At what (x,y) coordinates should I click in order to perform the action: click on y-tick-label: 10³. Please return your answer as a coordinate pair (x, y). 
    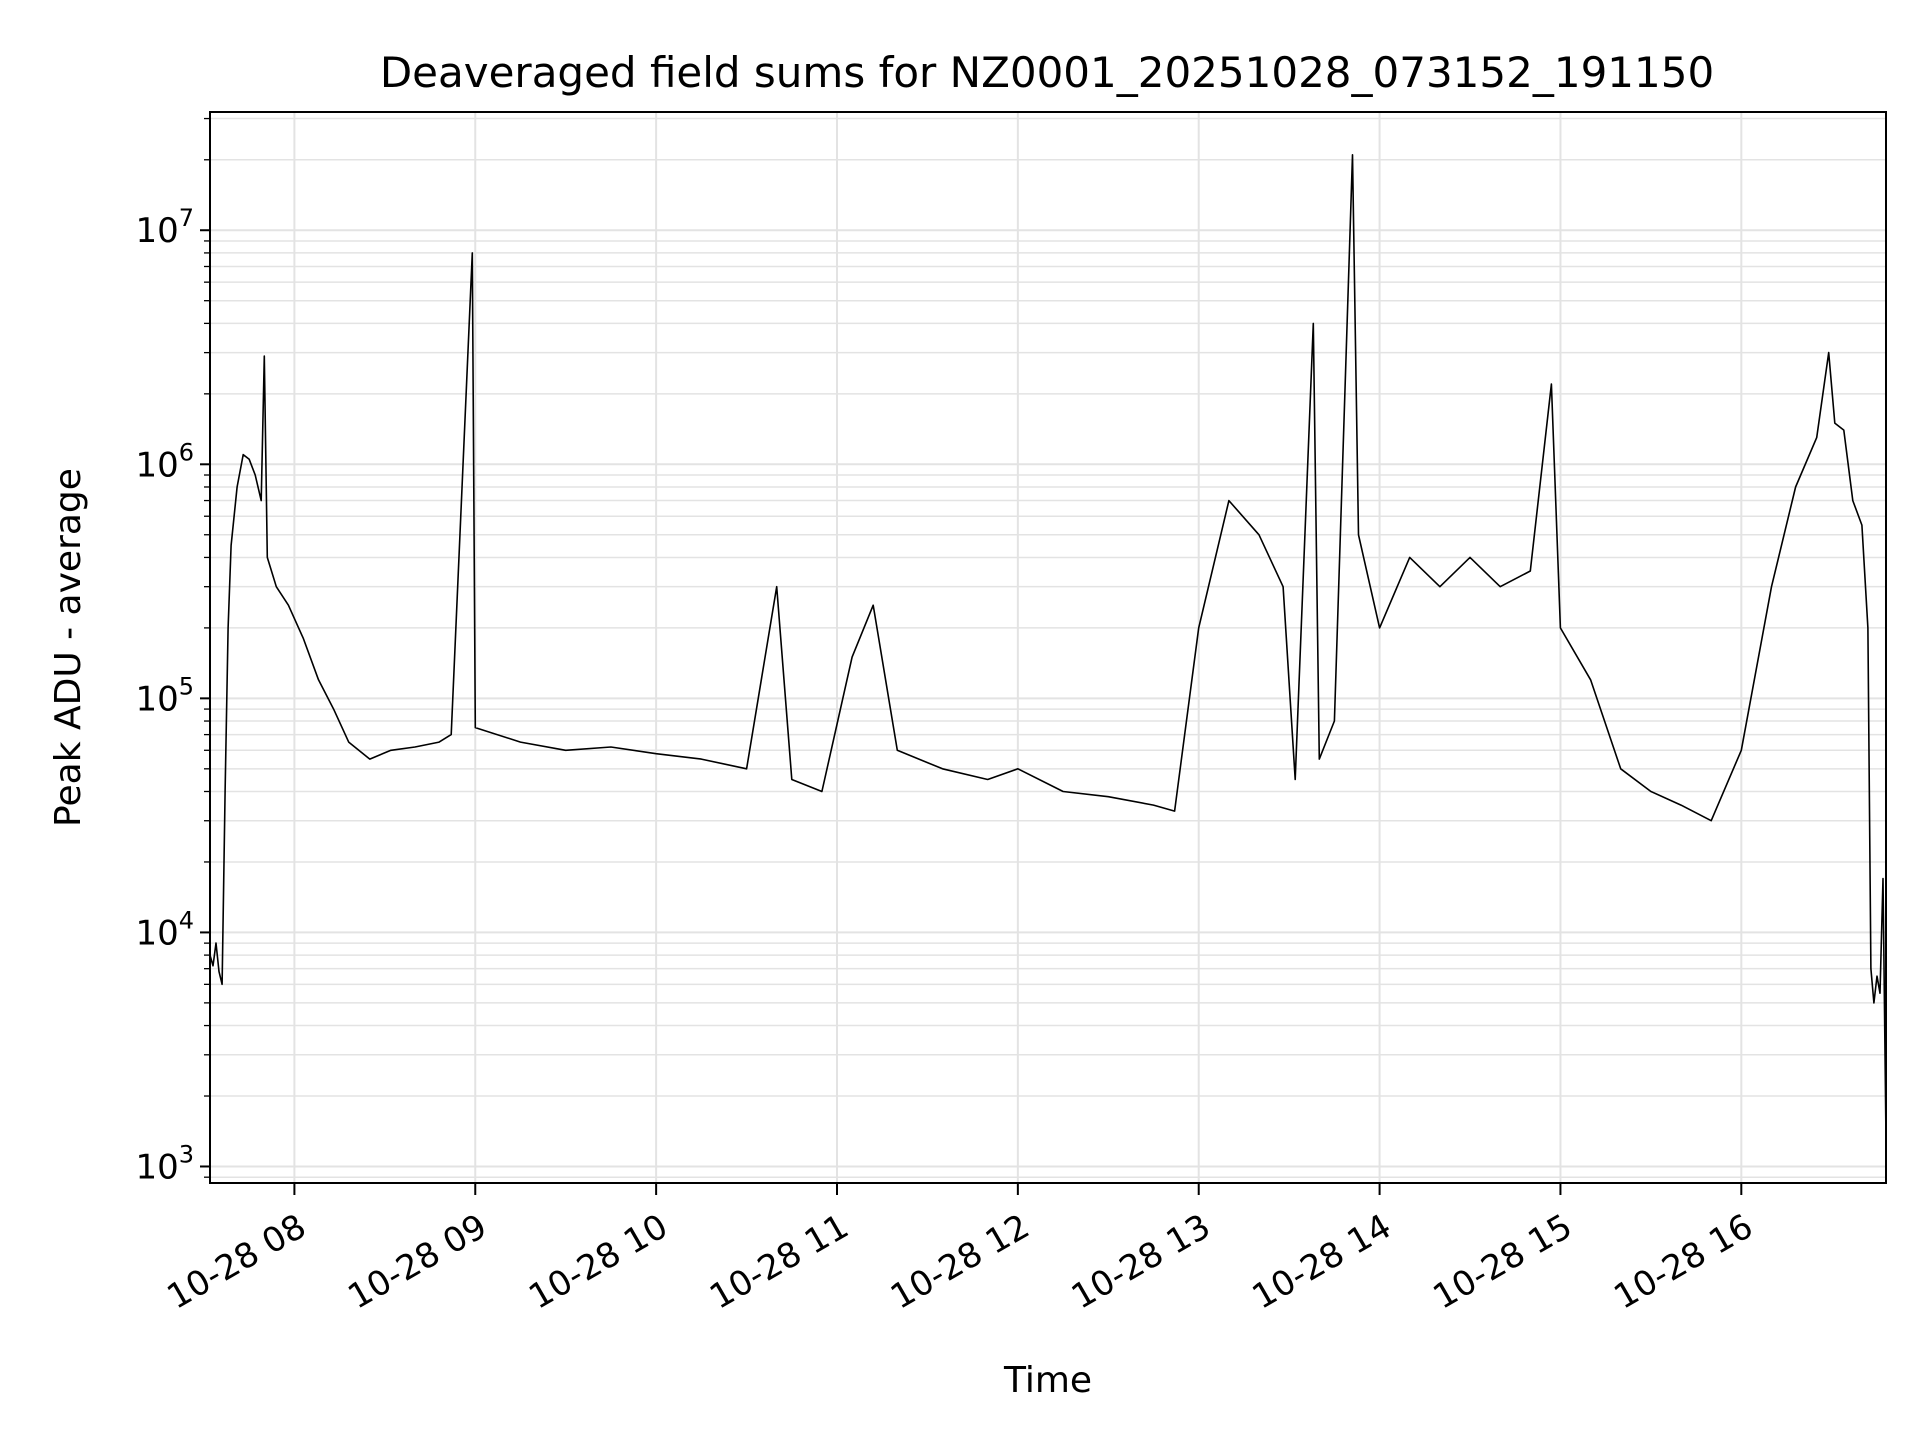
    Looking at the image, I should click on (164, 1163).